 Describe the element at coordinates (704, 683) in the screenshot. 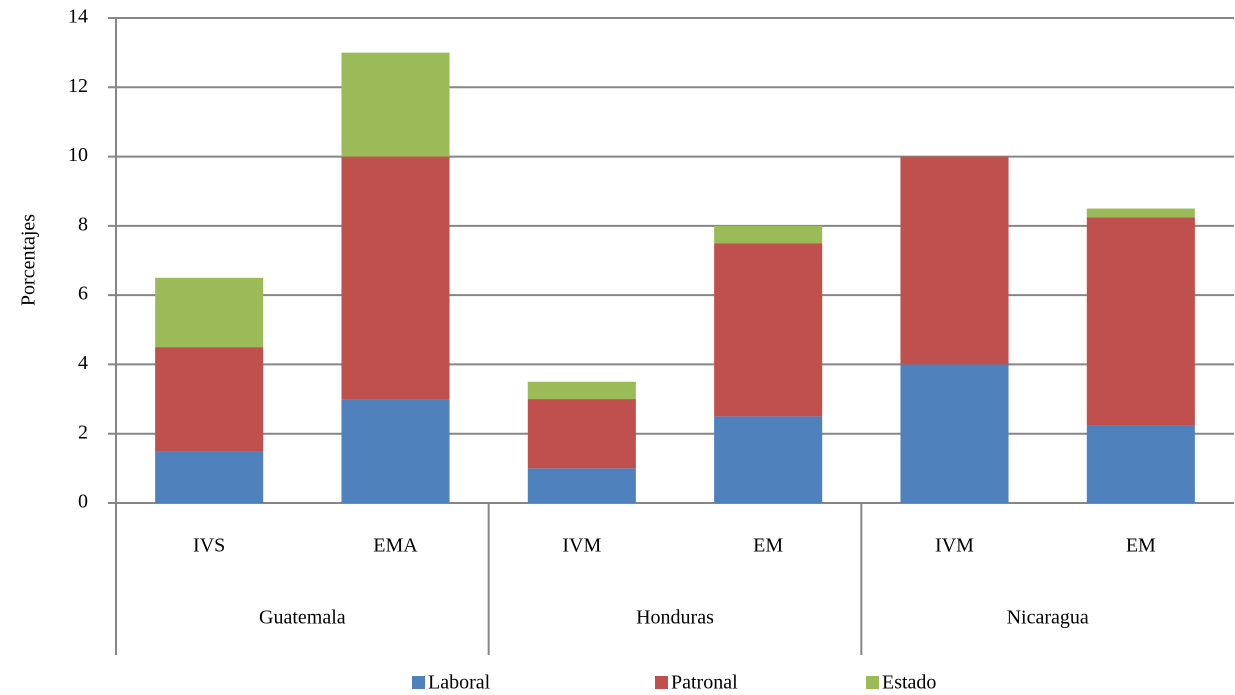

I see `legend-label: Patronal` at that location.